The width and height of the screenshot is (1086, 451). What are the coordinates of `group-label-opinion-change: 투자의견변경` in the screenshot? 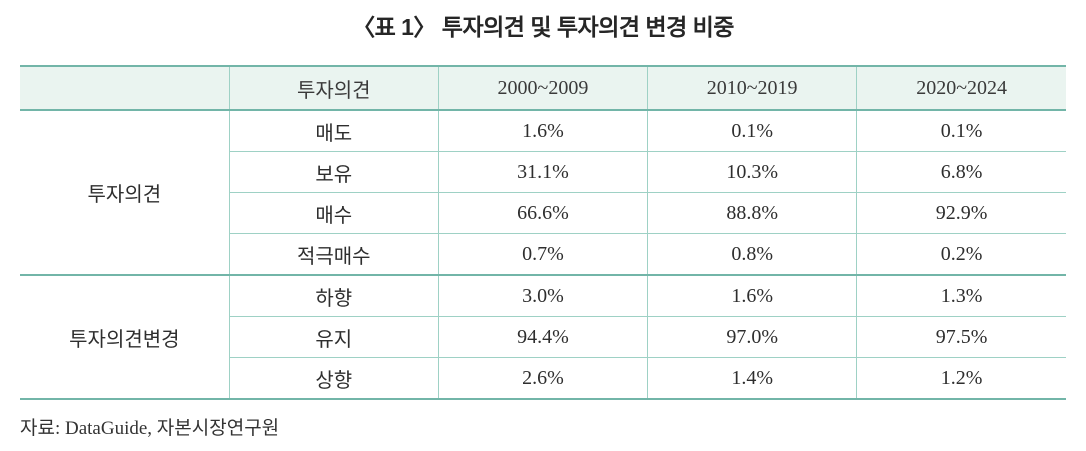 It's located at (125, 337).